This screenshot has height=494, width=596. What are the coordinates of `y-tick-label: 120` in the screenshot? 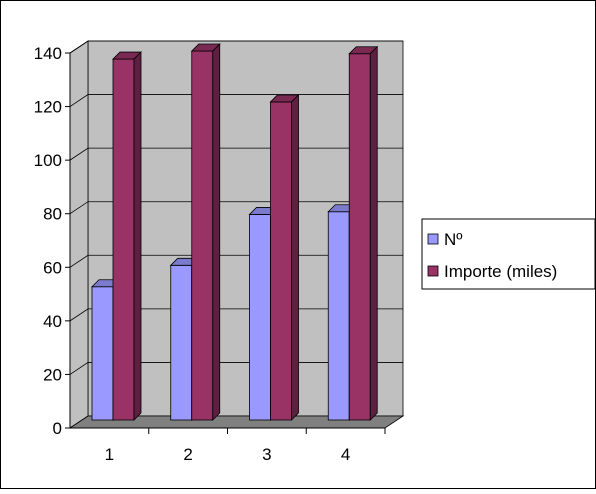 It's located at (48, 107).